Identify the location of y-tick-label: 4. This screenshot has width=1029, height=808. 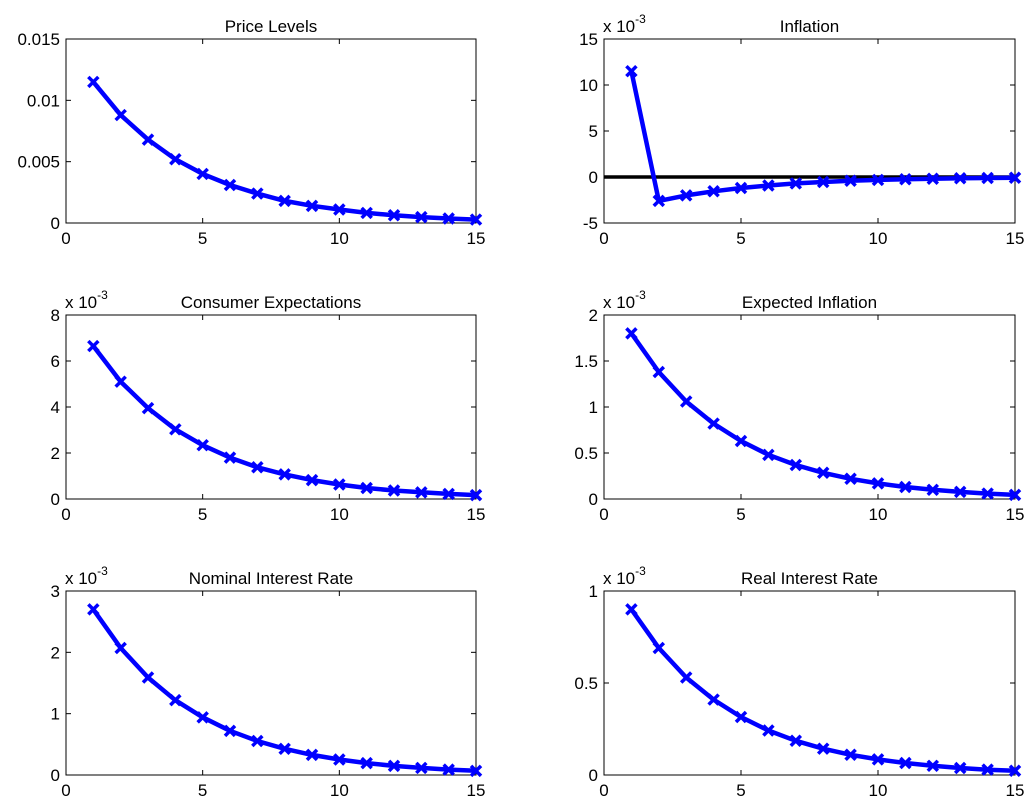
(55, 407).